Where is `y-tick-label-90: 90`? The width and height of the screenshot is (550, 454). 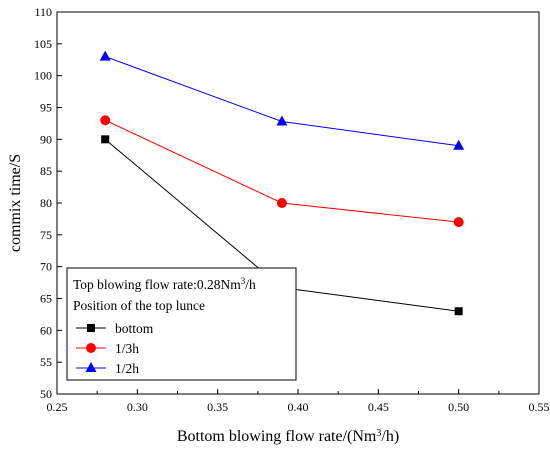 y-tick-label-90: 90 is located at coordinates (46, 139).